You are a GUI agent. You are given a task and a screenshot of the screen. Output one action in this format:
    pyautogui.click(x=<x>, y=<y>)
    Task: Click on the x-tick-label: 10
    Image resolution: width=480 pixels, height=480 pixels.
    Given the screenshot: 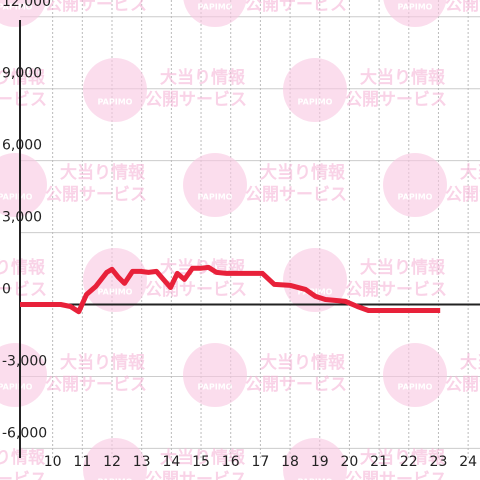 What is the action you would take?
    pyautogui.click(x=53, y=462)
    